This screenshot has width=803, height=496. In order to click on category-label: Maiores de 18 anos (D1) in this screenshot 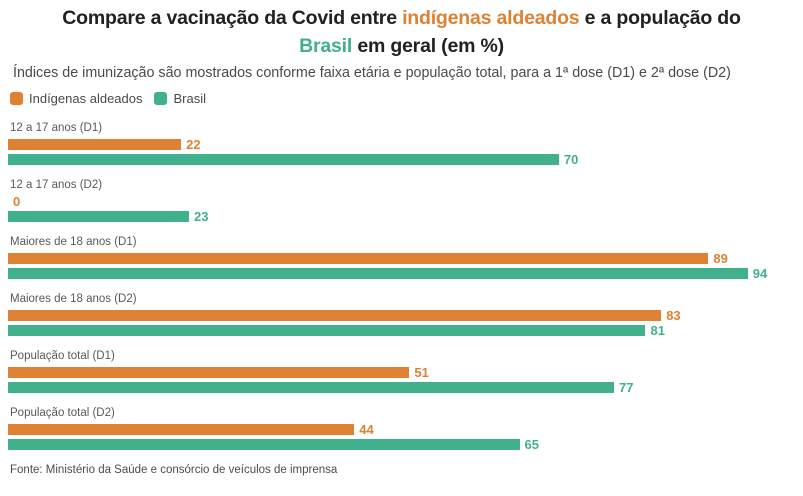, I will do `click(73, 242)`.